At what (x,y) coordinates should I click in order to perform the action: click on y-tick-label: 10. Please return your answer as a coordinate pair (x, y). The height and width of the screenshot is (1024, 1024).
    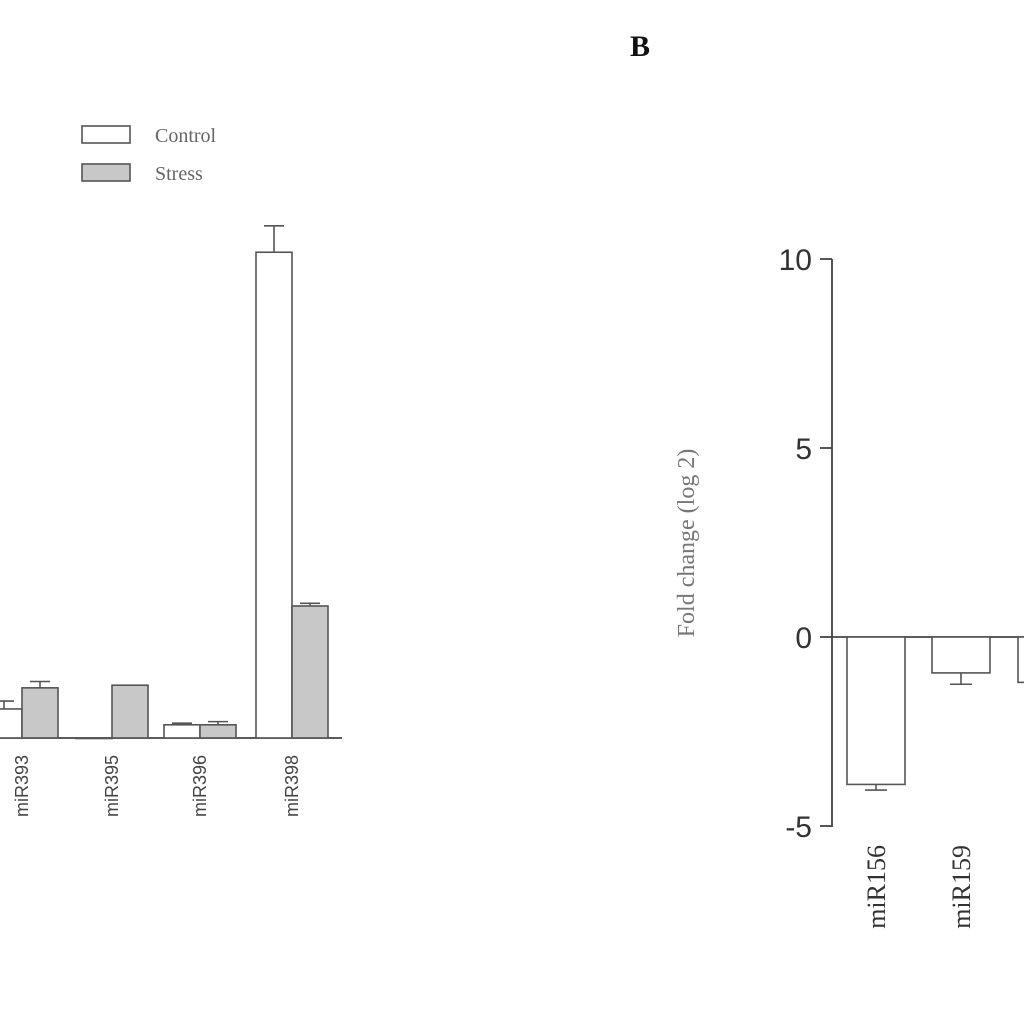
    Looking at the image, I should click on (795, 260).